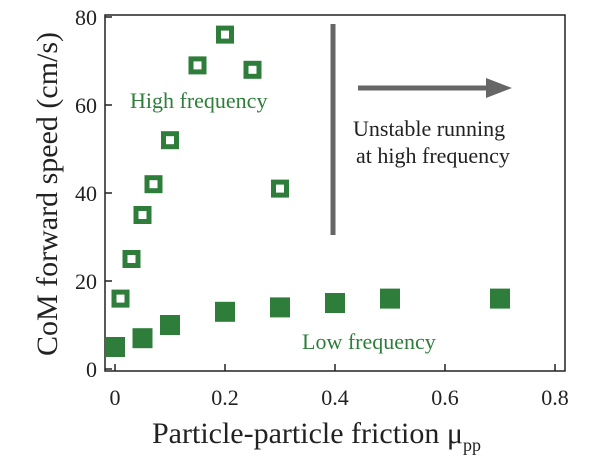 The width and height of the screenshot is (594, 459). What do you see at coordinates (429, 128) in the screenshot?
I see `unstable-label-line1: Unstable running` at bounding box center [429, 128].